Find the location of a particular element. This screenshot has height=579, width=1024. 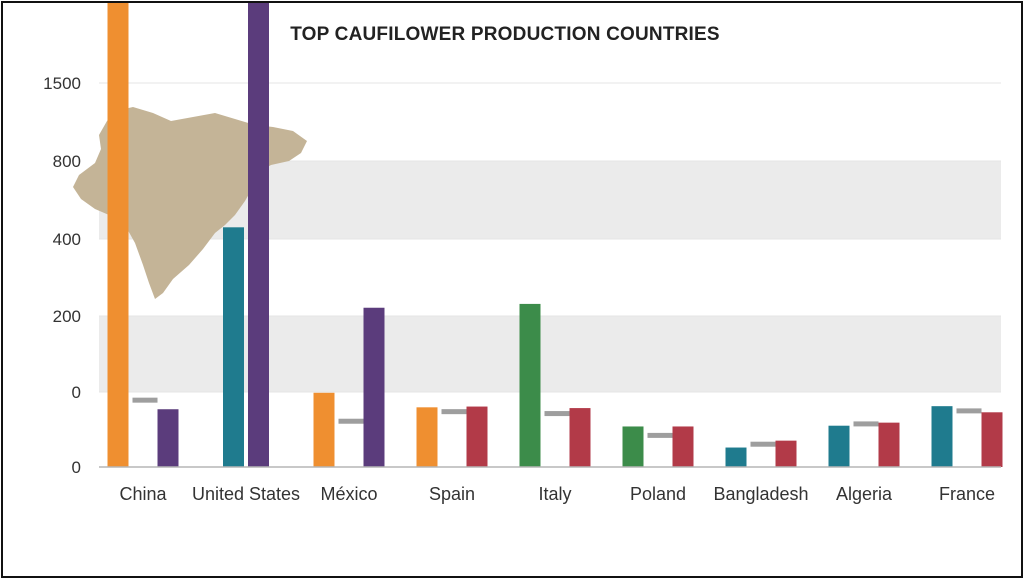

x-tick-label: Spain is located at coordinates (452, 494).